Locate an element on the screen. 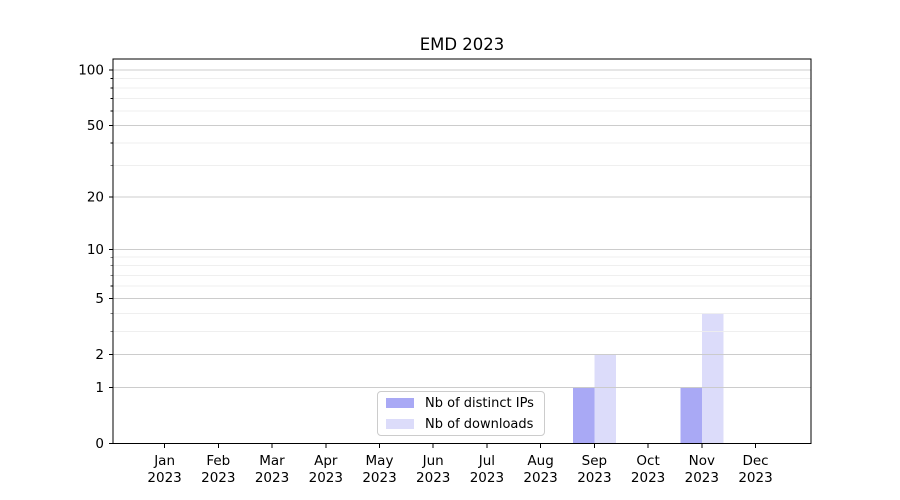 This screenshot has width=900, height=500. legend-swatch-distinct-ips is located at coordinates (400, 403).